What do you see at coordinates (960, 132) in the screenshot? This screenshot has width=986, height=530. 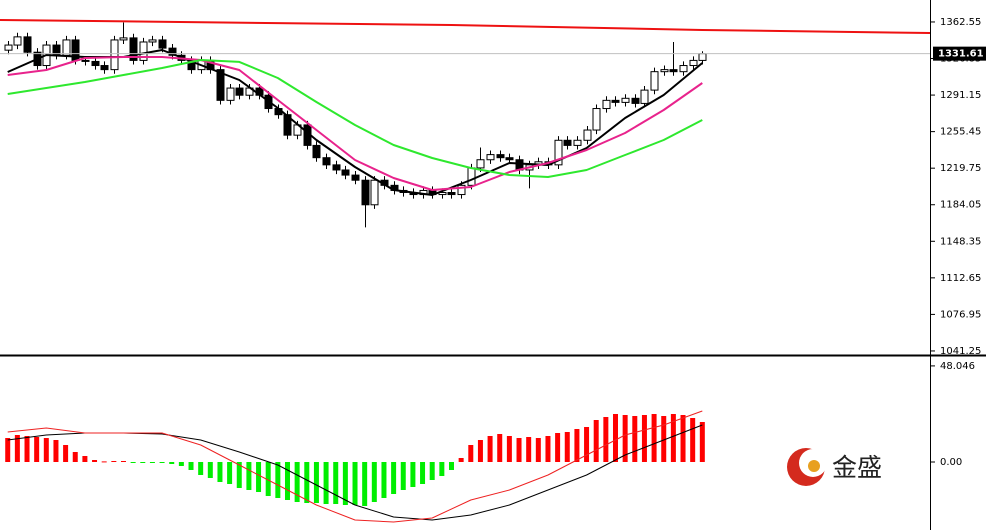 I see `y-tick-label: 1255.45` at bounding box center [960, 132].